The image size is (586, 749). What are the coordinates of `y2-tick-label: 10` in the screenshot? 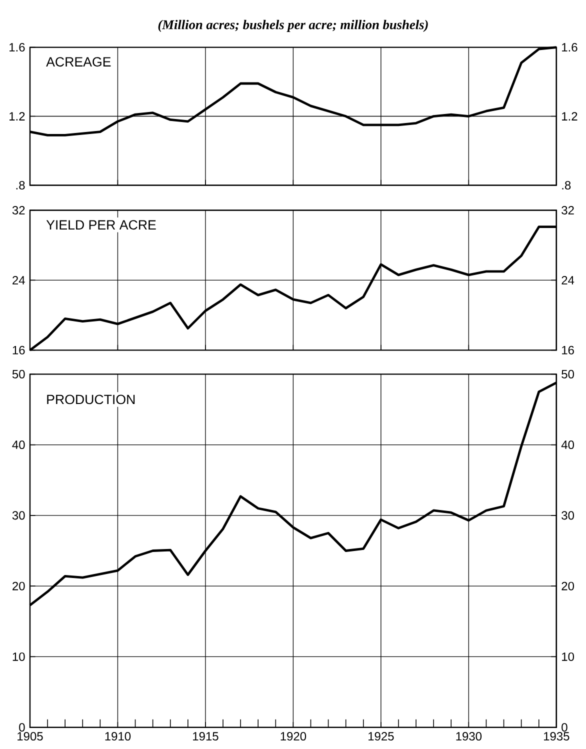 It's located at (568, 656).